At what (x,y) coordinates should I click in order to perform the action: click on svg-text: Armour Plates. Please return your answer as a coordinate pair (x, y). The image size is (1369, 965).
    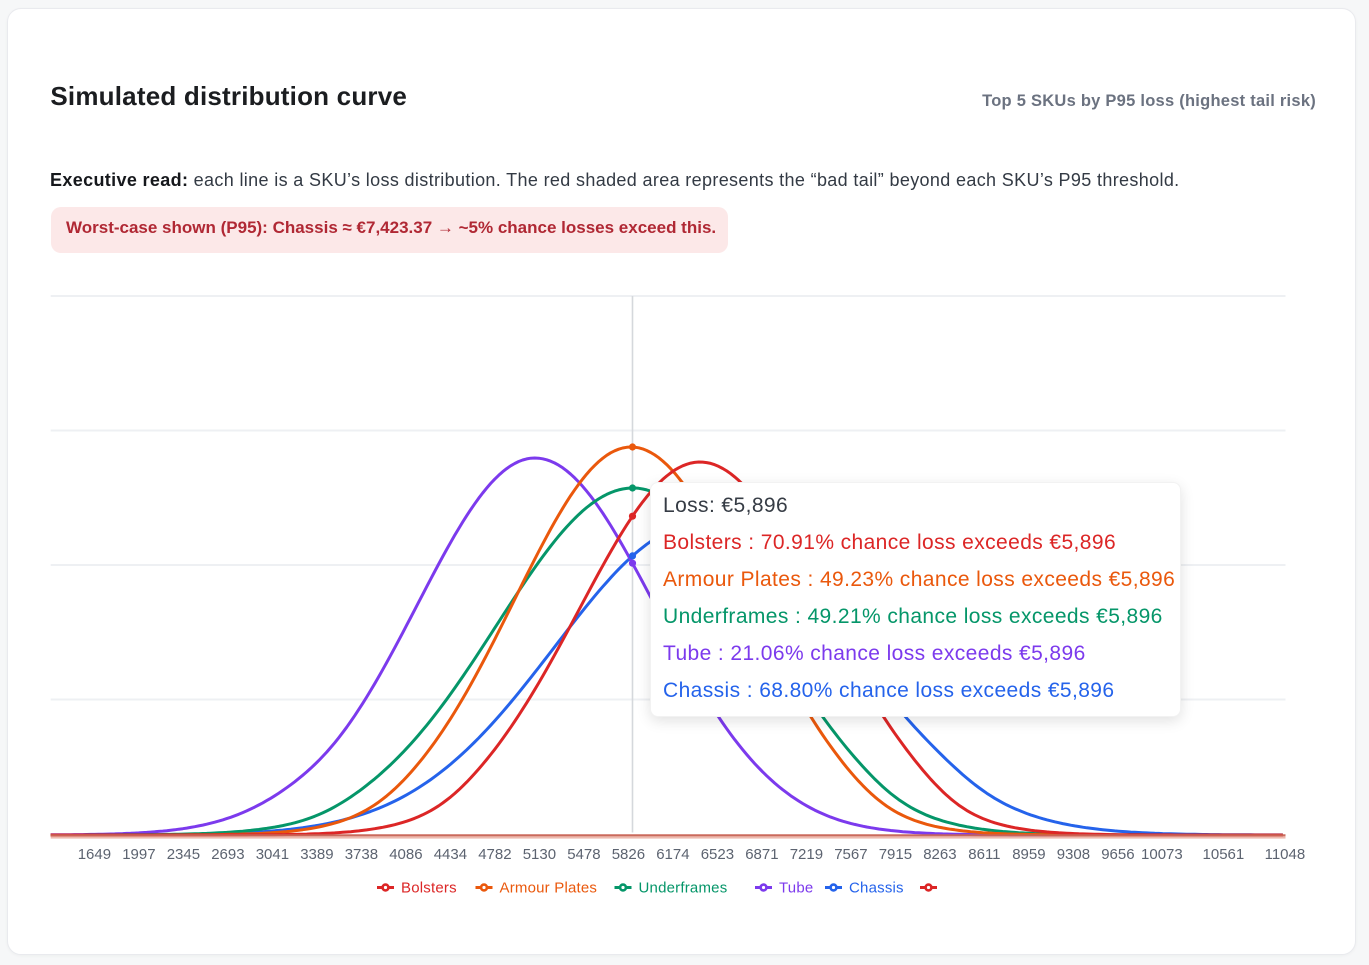
    Looking at the image, I should click on (549, 888).